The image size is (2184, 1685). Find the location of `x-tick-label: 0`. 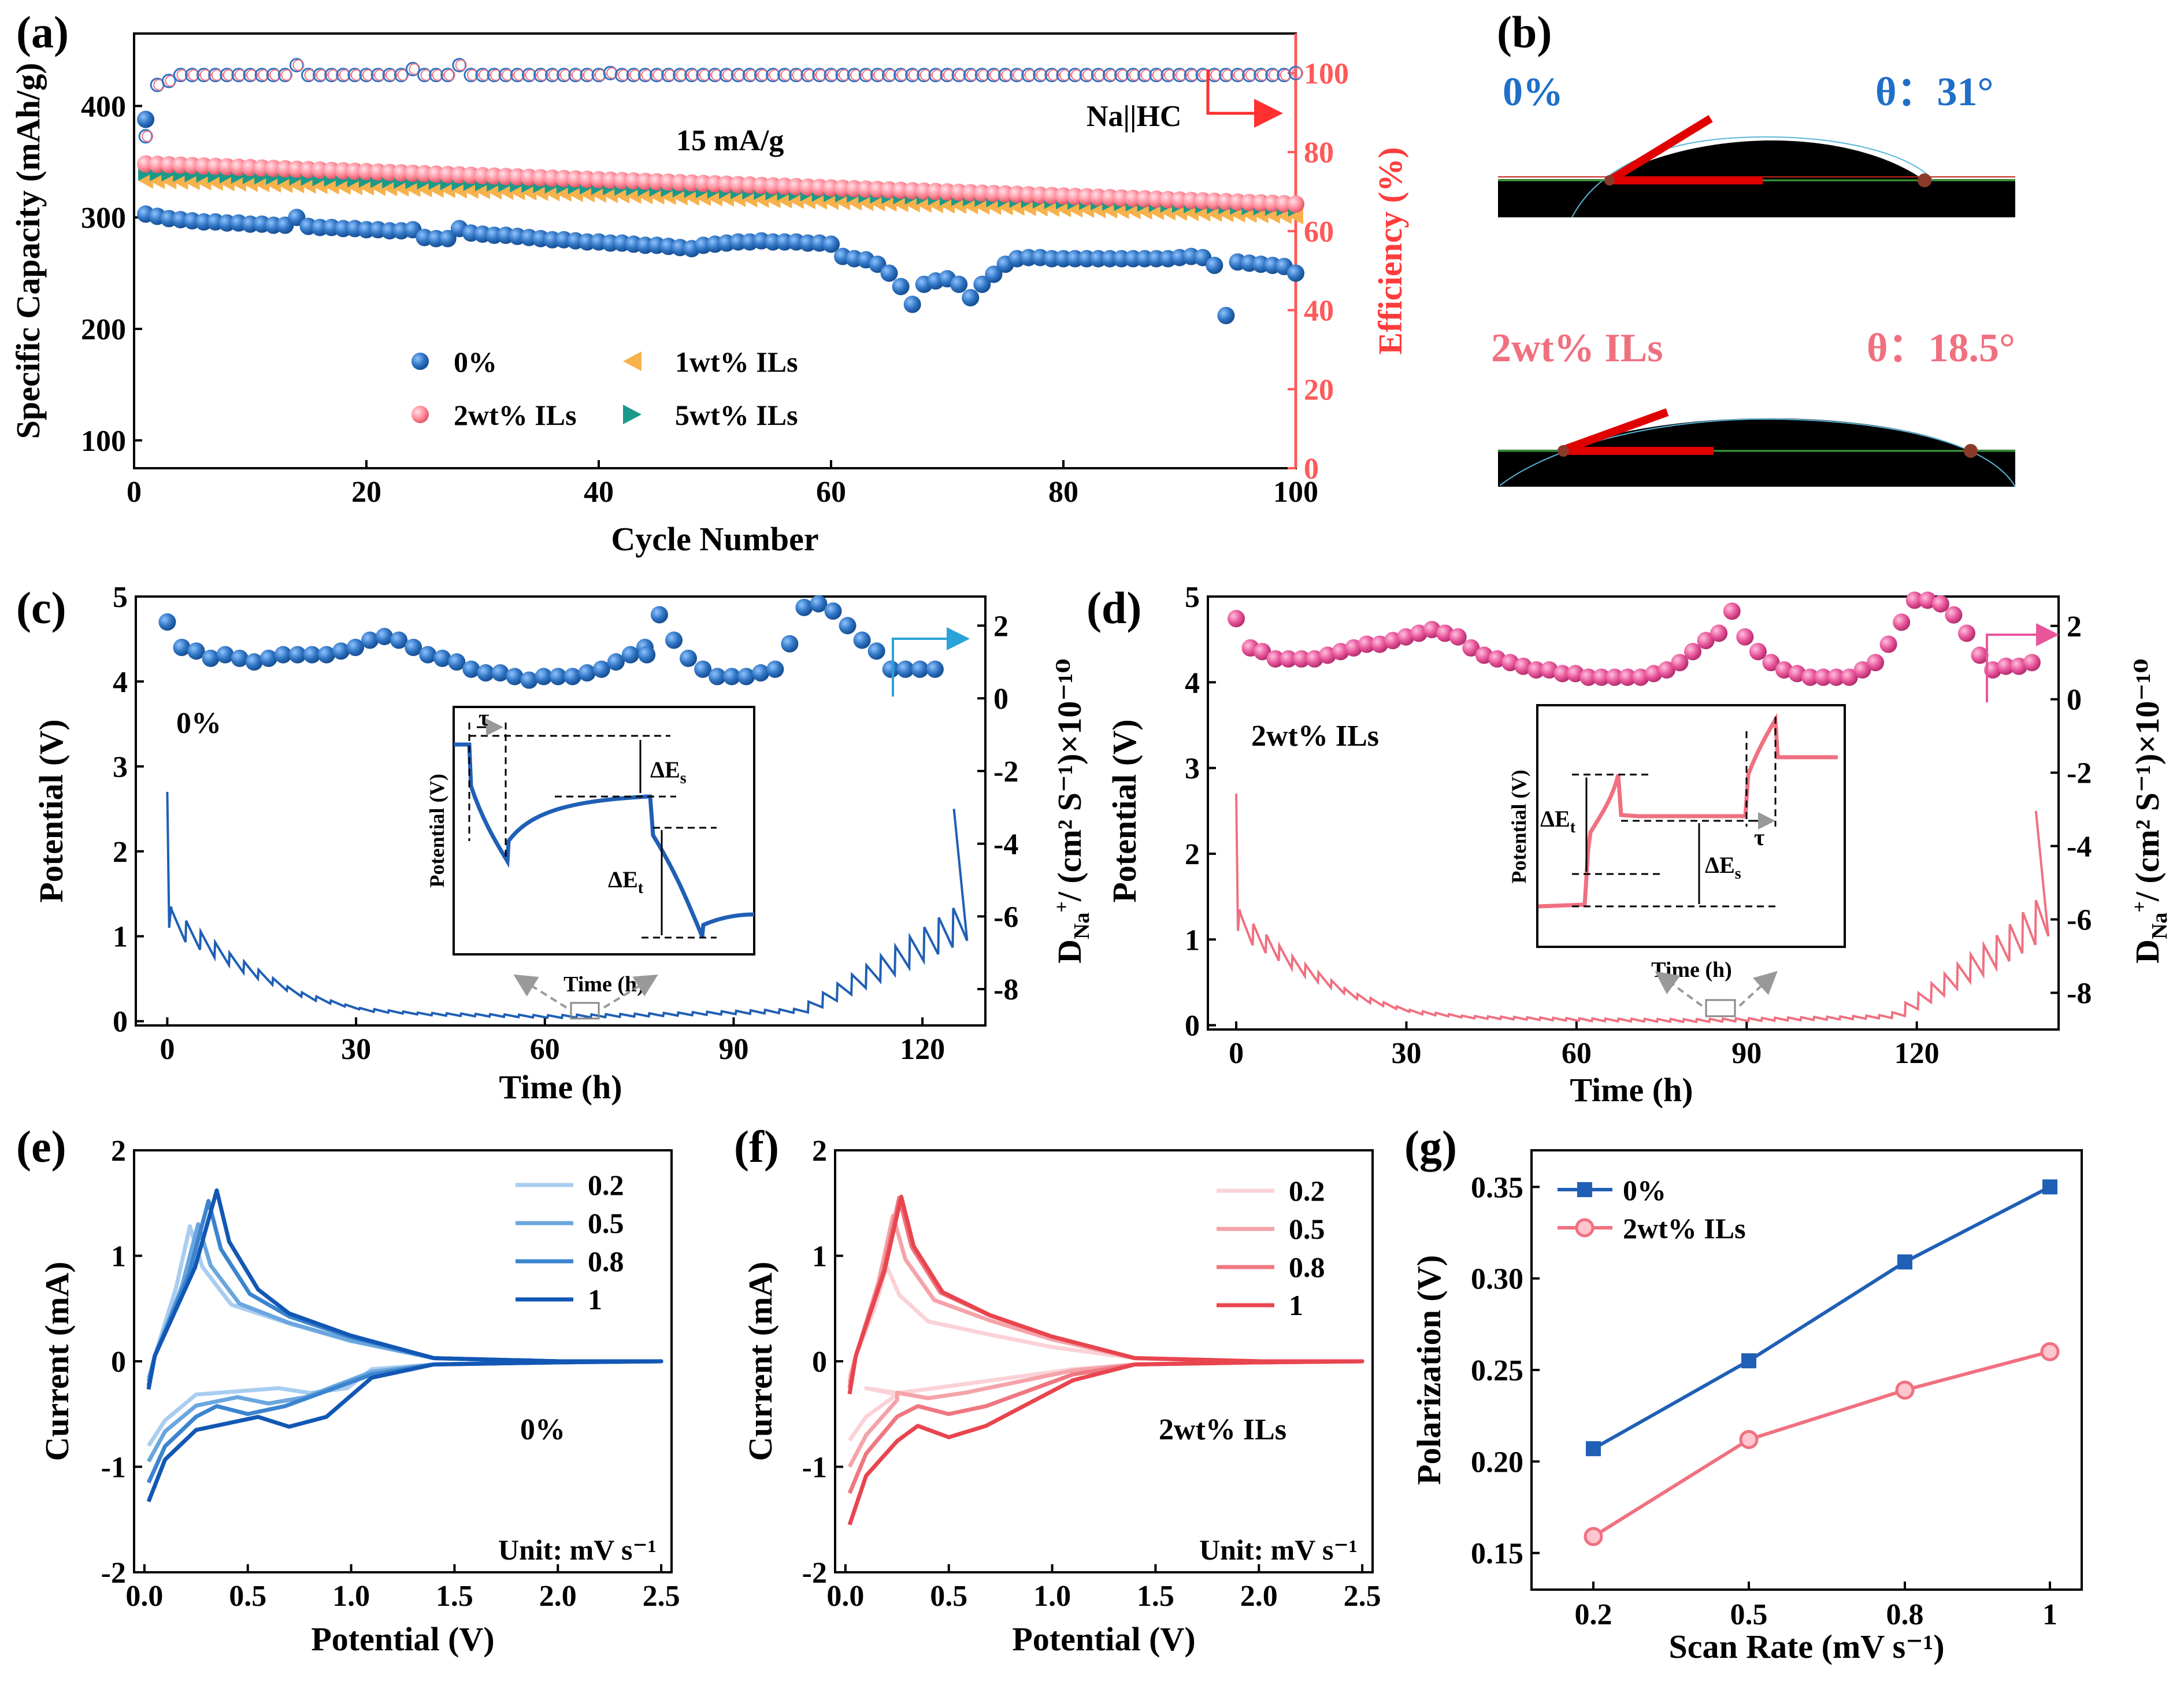

x-tick-label: 0 is located at coordinates (134, 492).